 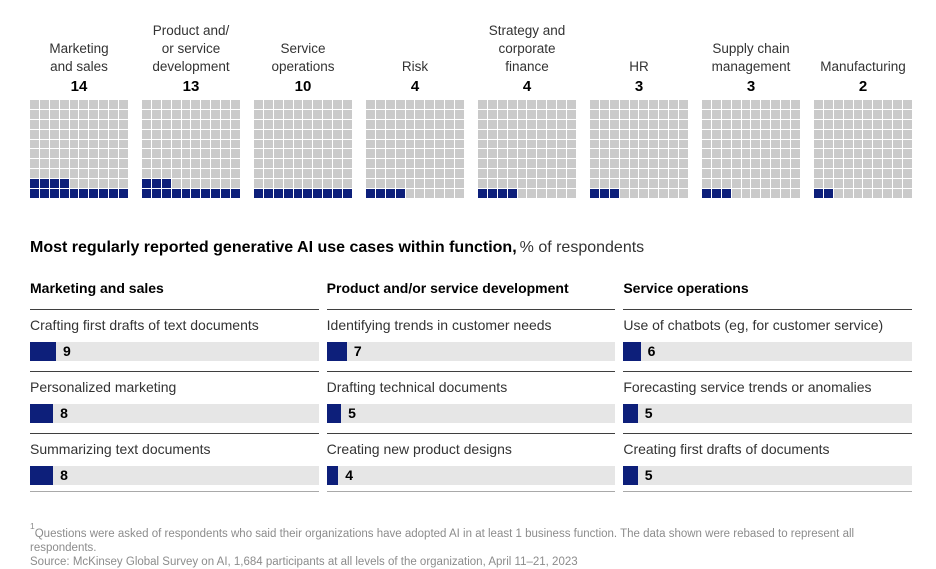 What do you see at coordinates (174, 340) in the screenshot?
I see `use-case-row: Crafting first drafts of text documents 9` at bounding box center [174, 340].